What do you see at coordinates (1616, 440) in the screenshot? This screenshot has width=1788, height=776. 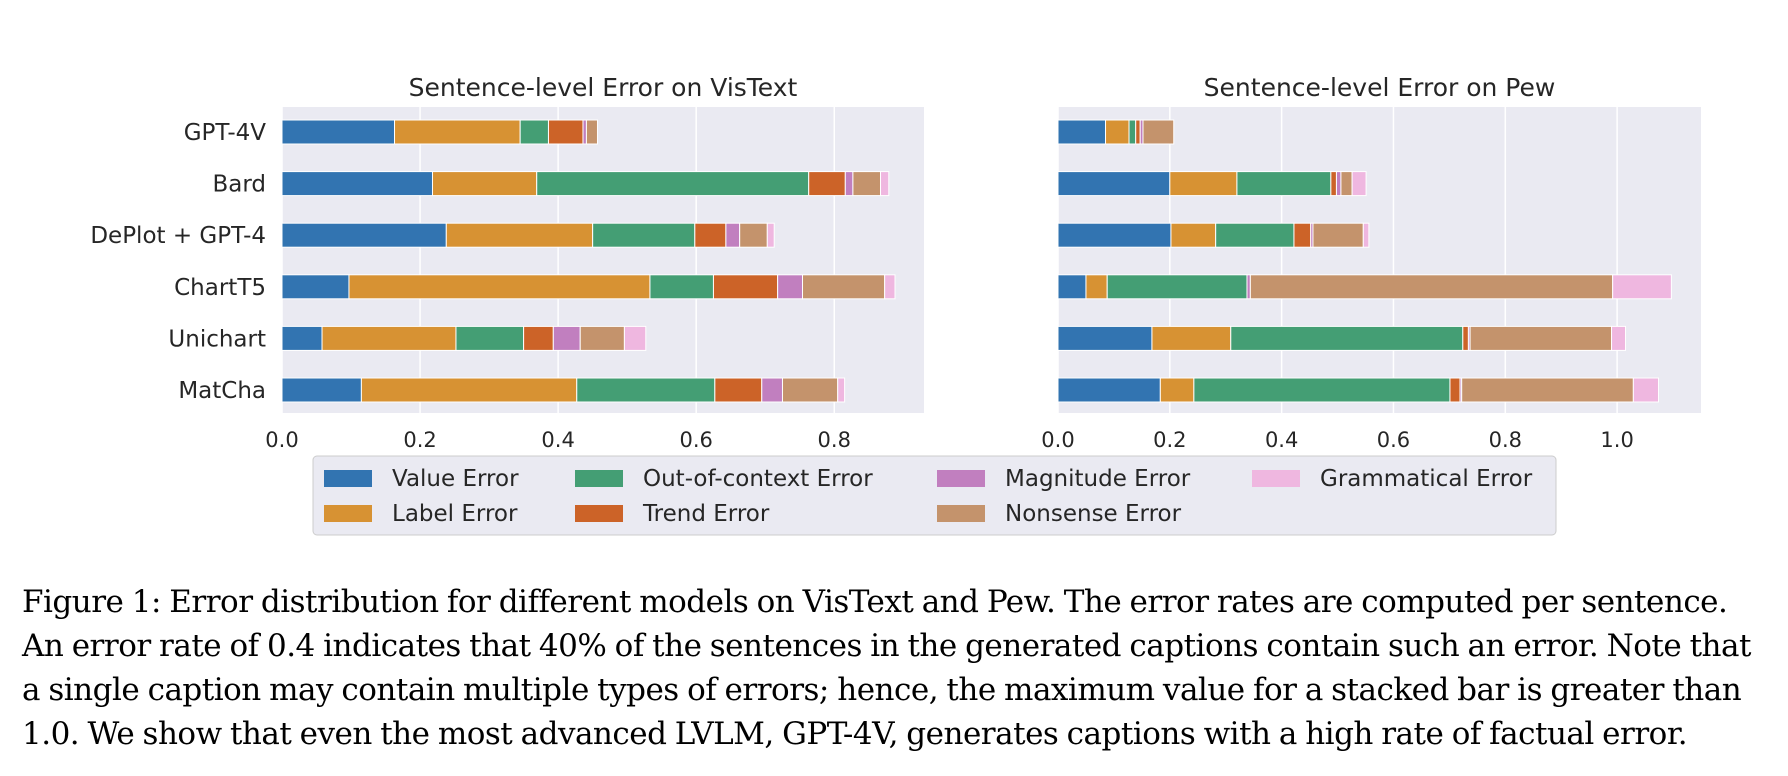 I see `x-tick-label-1-5: 1.0` at bounding box center [1616, 440].